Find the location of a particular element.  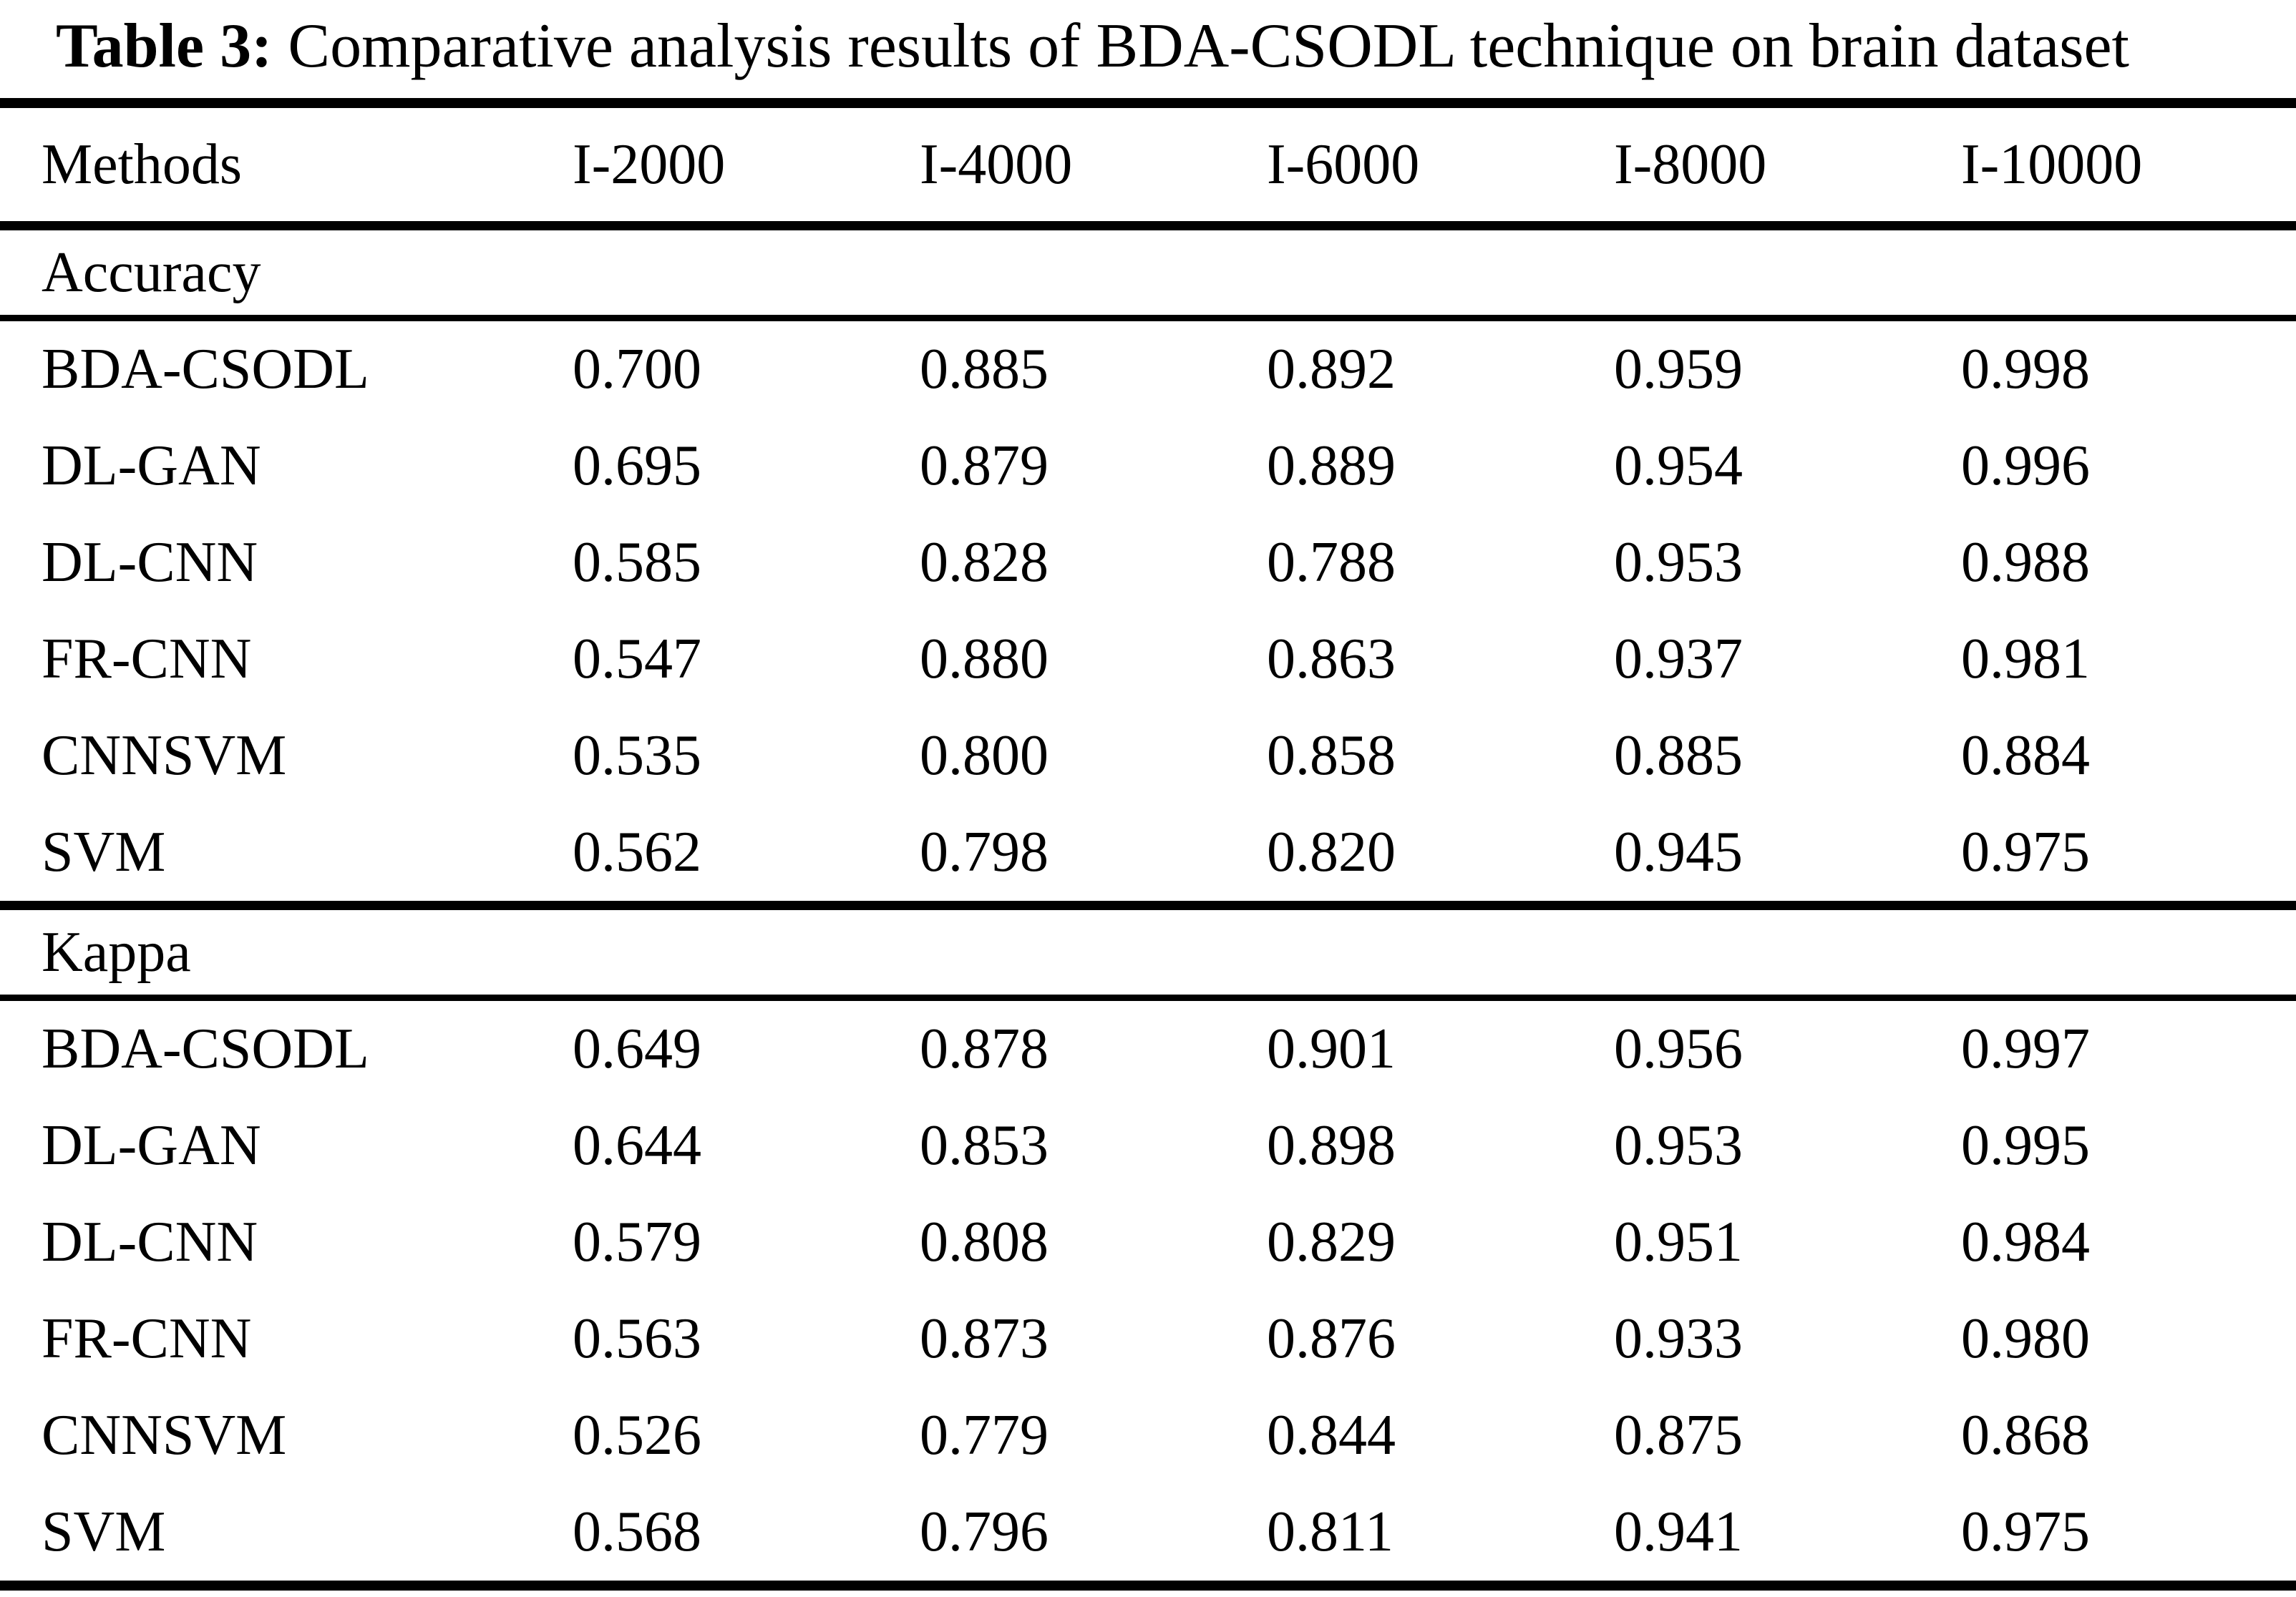

value-cell: 0.981 is located at coordinates (2026, 659).